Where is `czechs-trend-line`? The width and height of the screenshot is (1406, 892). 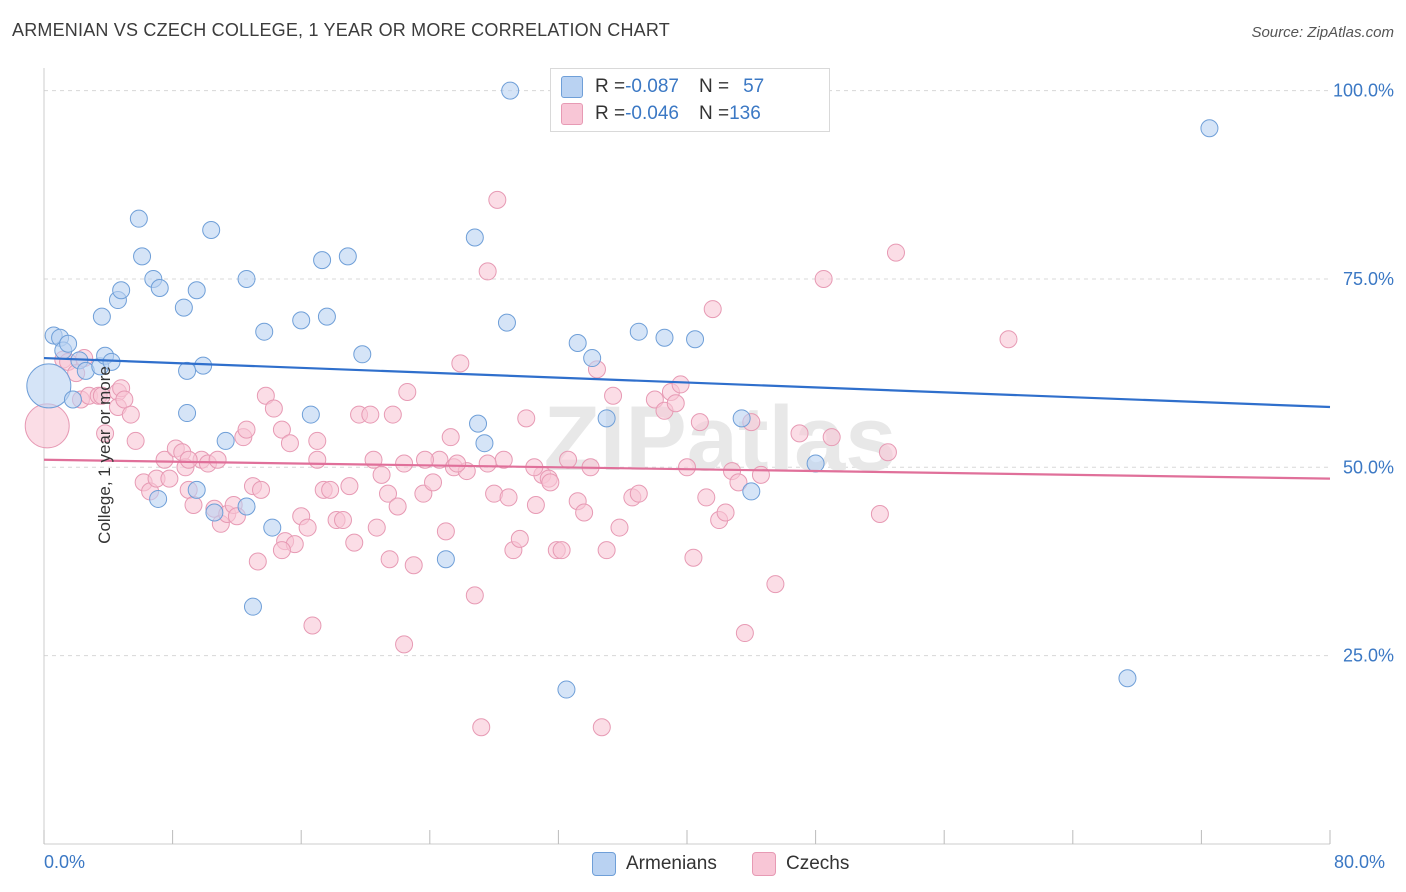
czechs-trend-line is located at coordinates (687, 469).